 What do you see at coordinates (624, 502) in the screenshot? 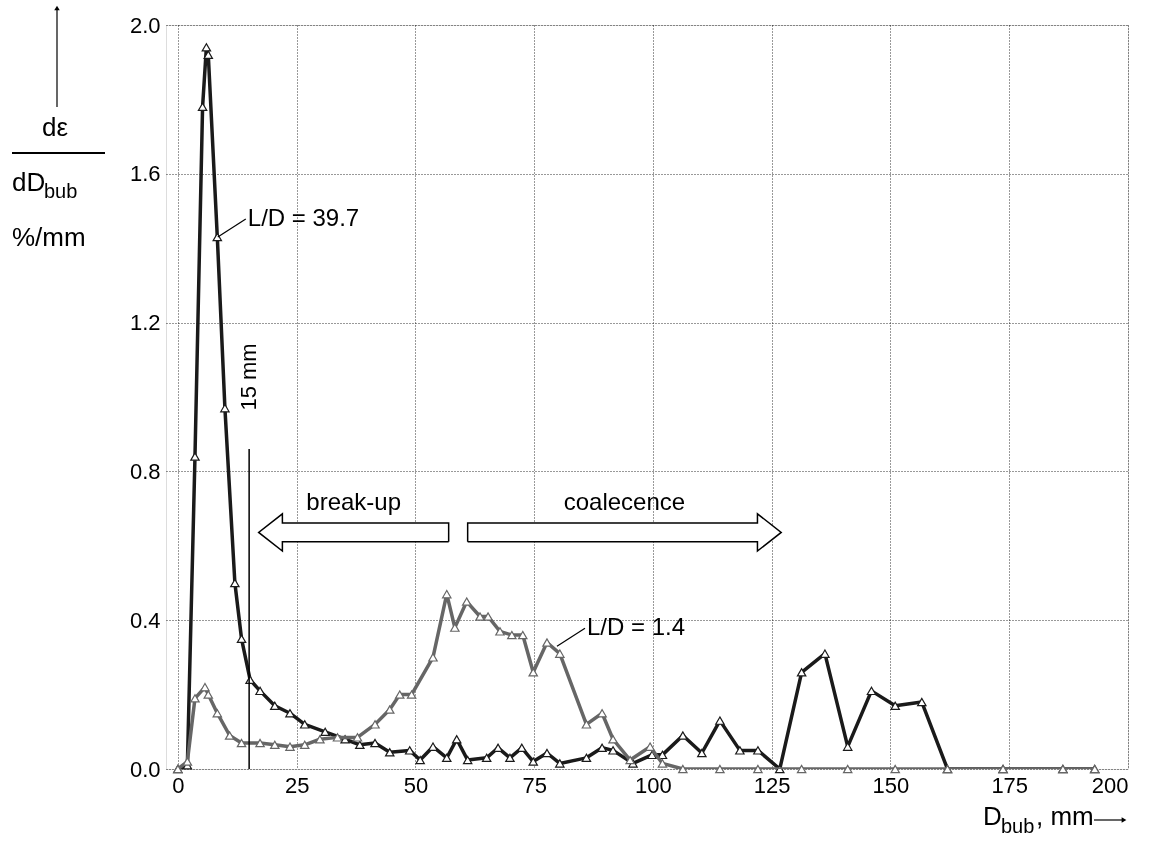
I see `annotation: coalecence` at bounding box center [624, 502].